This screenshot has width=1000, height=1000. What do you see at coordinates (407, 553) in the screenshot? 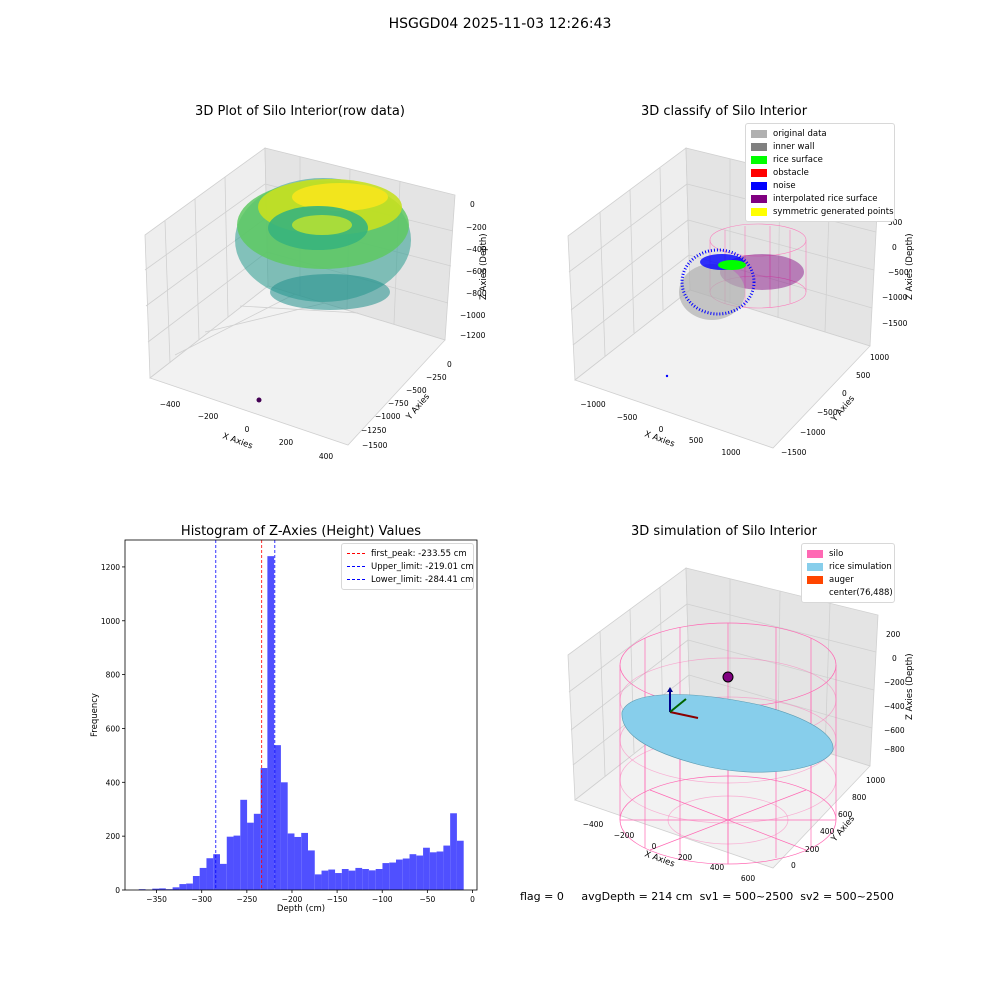
I see `legend-entry-first-peak: first_peak: -233.55 cm` at bounding box center [407, 553].